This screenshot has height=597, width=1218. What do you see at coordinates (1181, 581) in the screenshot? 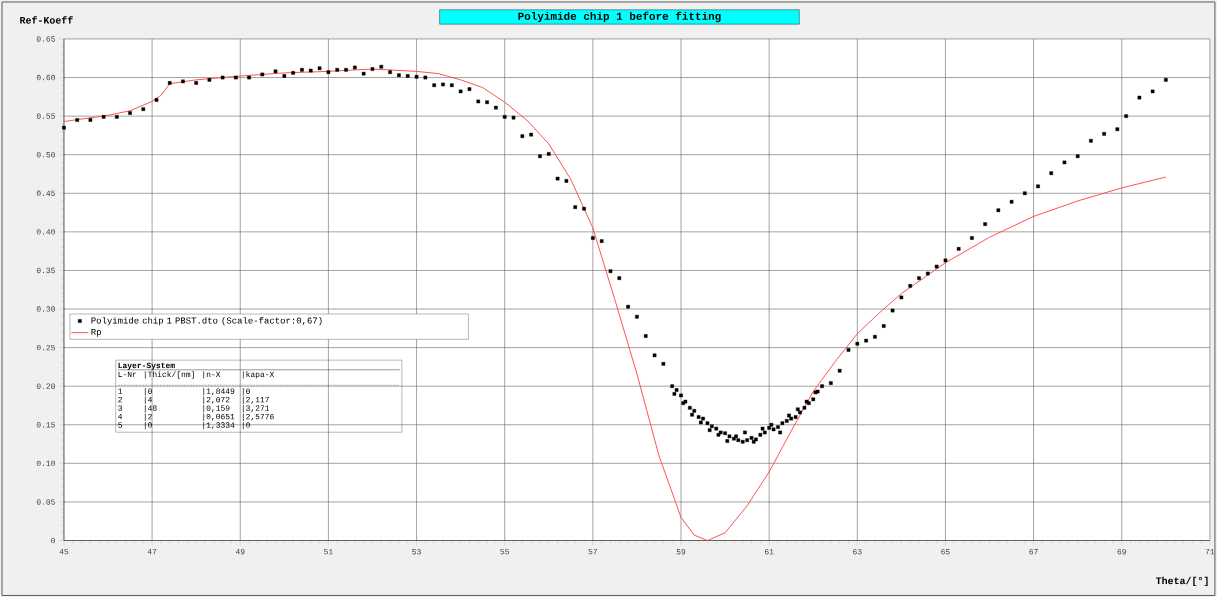
I see `x-axis-title: Theta/[°]` at bounding box center [1181, 581].